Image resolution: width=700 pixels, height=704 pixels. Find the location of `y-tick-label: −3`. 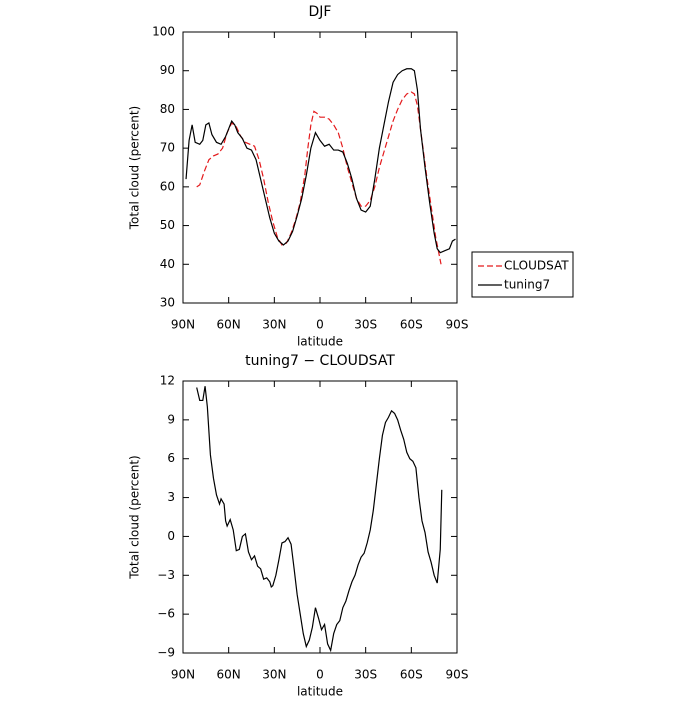

y-tick-label: −3 is located at coordinates (166, 575).